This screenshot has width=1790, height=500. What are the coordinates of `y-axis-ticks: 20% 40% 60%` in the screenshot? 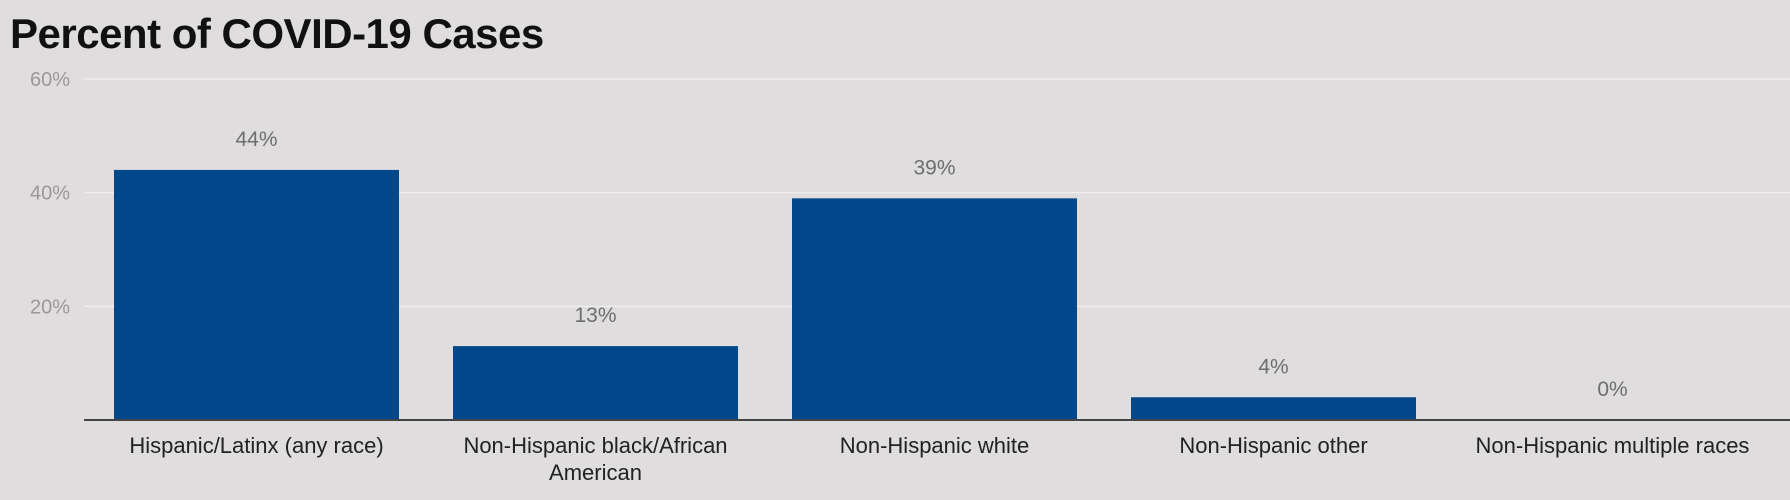 It's located at (50, 193).